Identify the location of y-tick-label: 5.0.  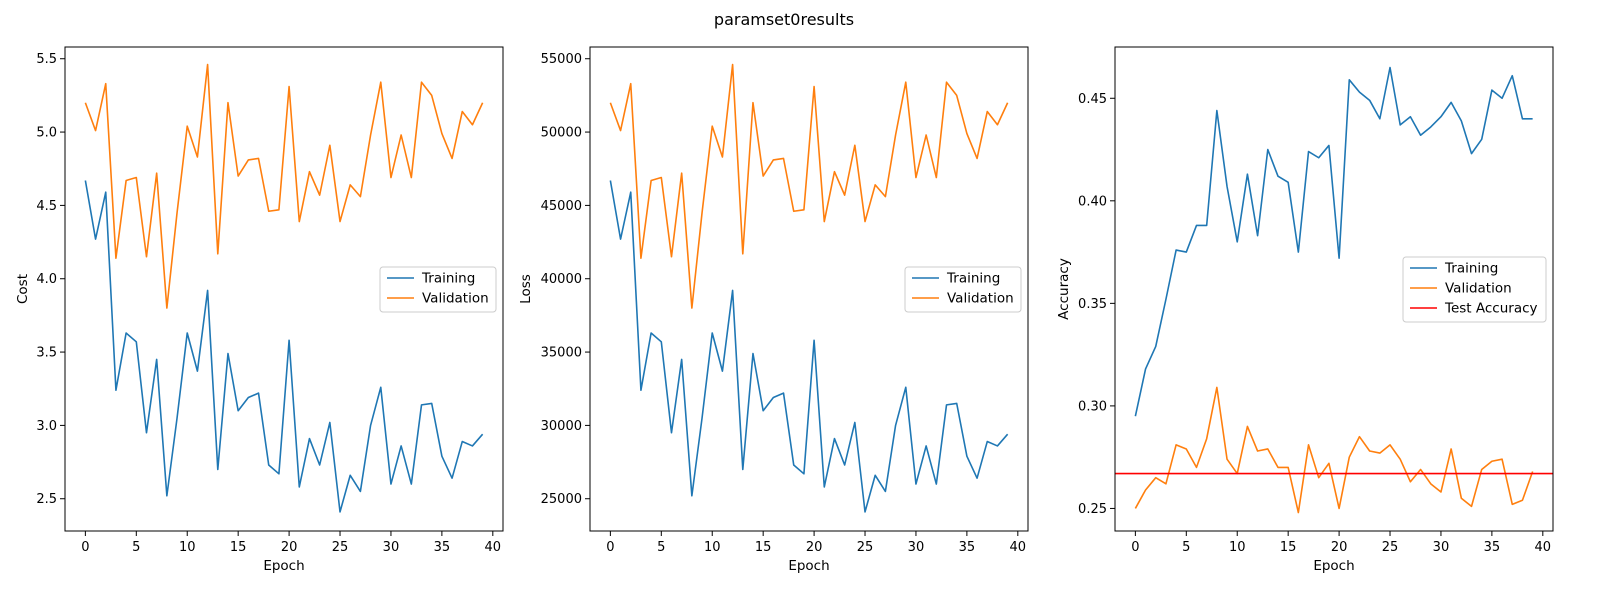
(46, 133).